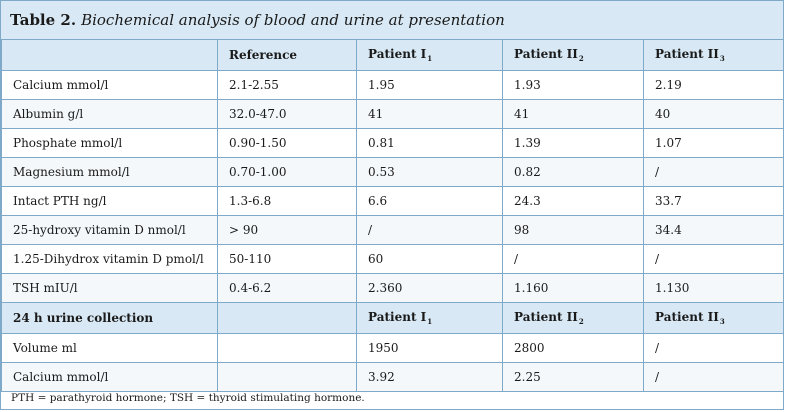 This screenshot has height=412, width=786. I want to click on cell-patient-1: /, so click(429, 230).